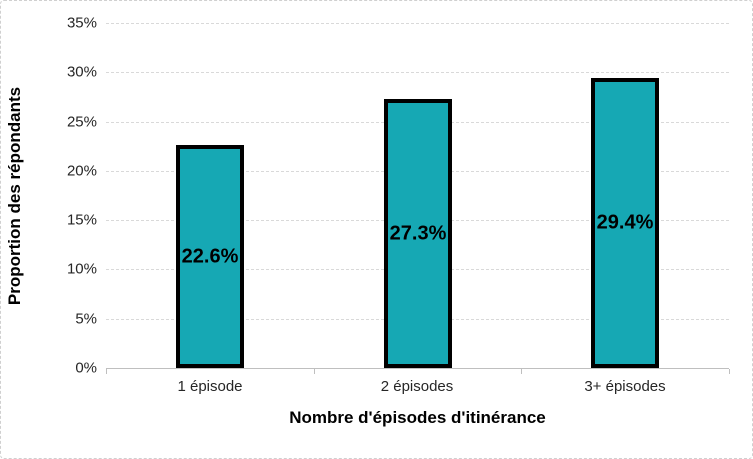 The height and width of the screenshot is (459, 753). I want to click on y-tick-label: 10%, so click(81, 269).